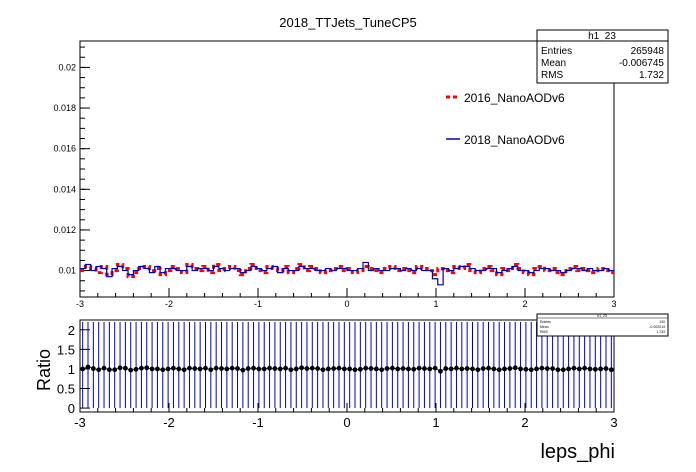 The image size is (696, 472). Describe the element at coordinates (80, 422) in the screenshot. I see `ratio-x-tick-label: -3` at that location.